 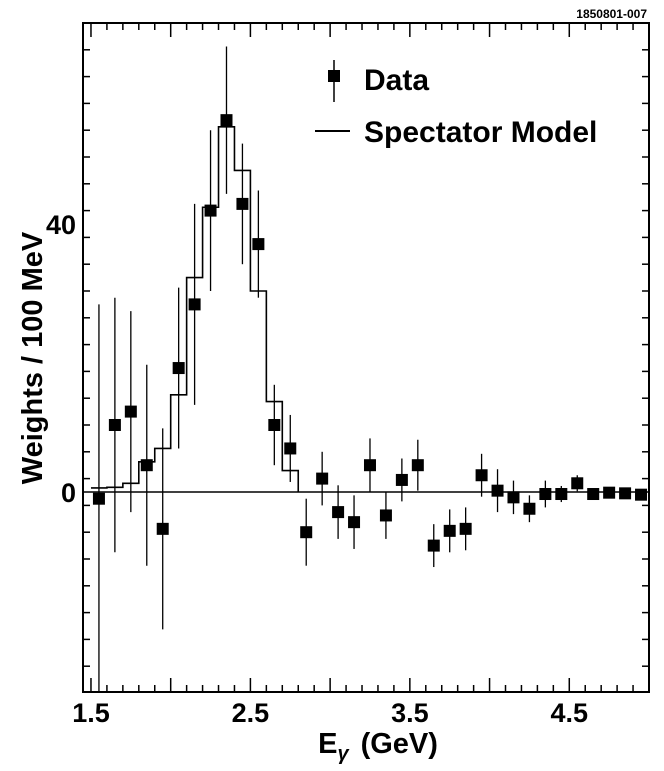 What do you see at coordinates (399, 744) in the screenshot?
I see `x-axis-title-unit: (GeV)` at bounding box center [399, 744].